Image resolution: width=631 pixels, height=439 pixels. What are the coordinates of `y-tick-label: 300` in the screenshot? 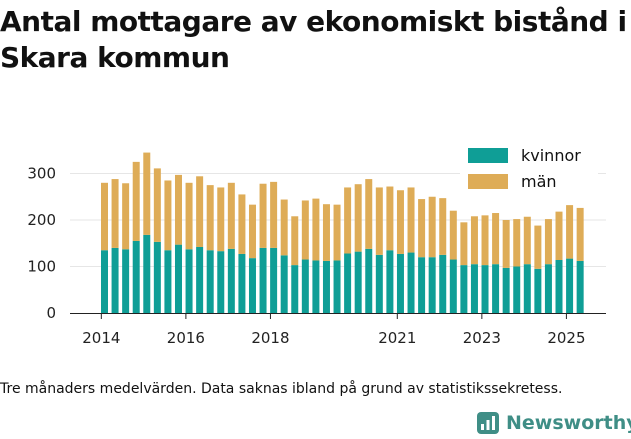 It's located at (41, 174).